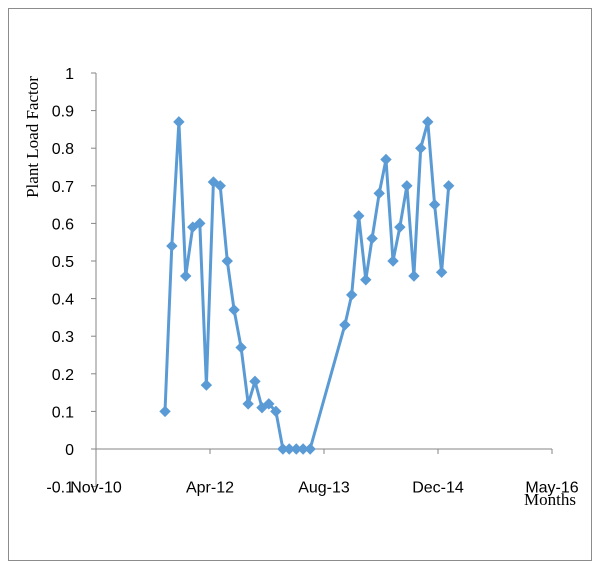 This screenshot has height=563, width=594. I want to click on x-tick-label: Aug-13, so click(324, 488).